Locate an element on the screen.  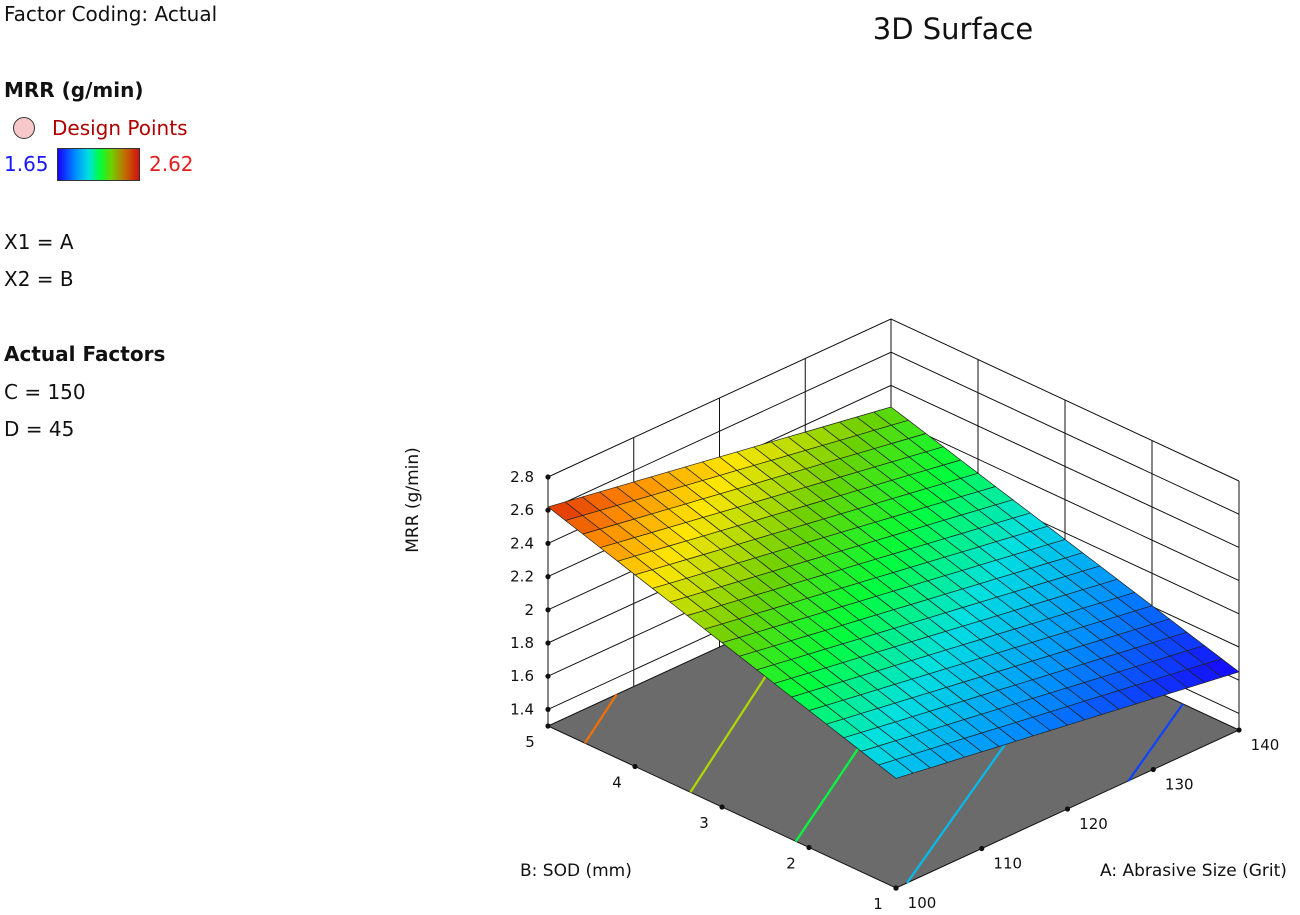
y-axis-tick-label: 2 is located at coordinates (791, 864).